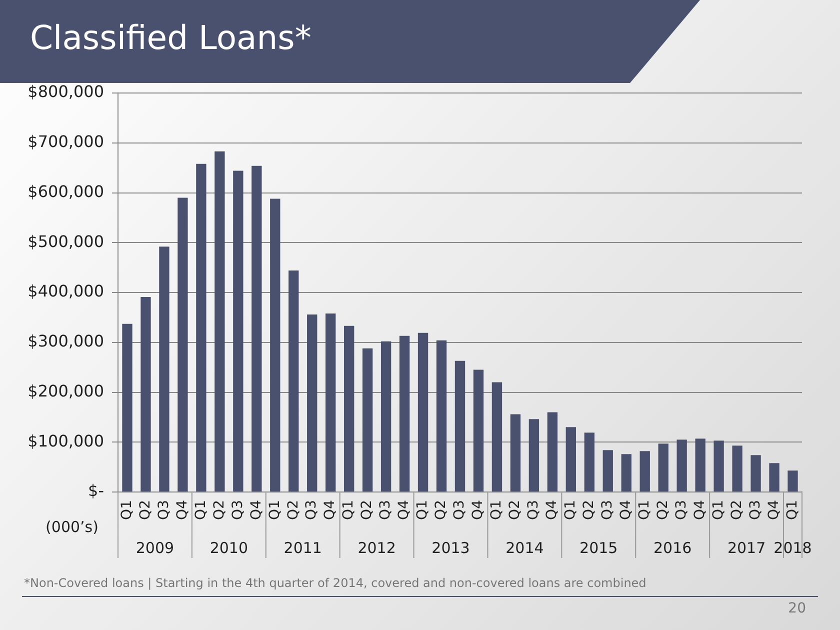  I want to click on text: 2016, so click(673, 547).